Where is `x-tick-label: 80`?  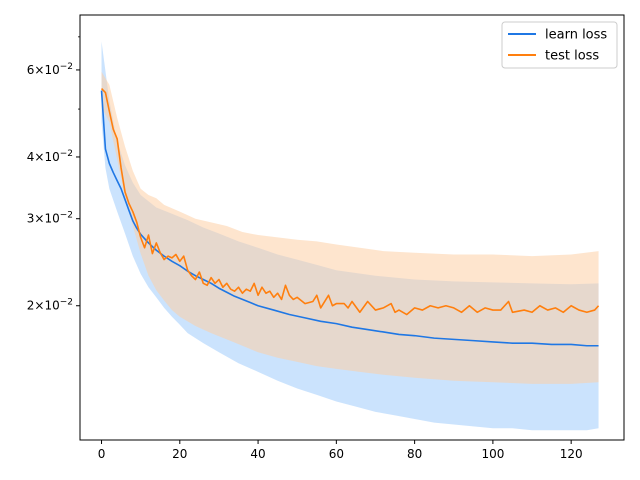
x-tick-label: 80 is located at coordinates (414, 454).